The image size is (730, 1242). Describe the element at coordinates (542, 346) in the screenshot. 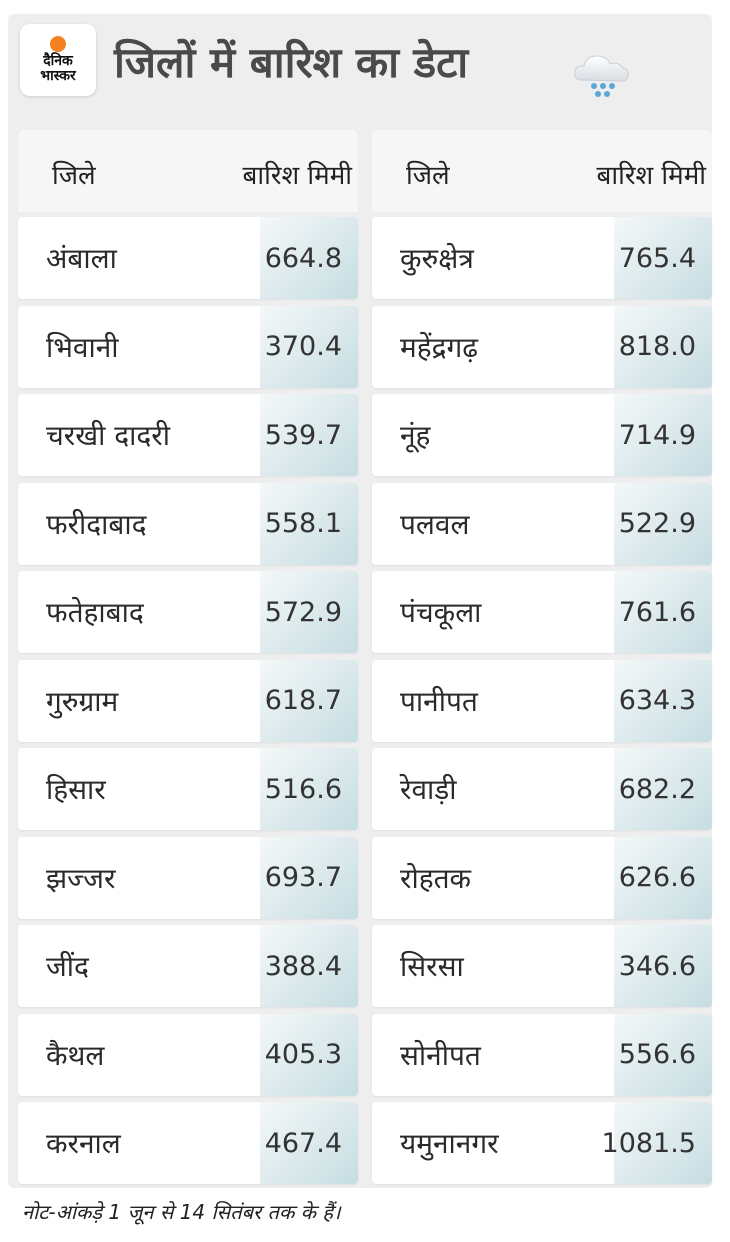

I see `table-row: महेंद्रगढ़ 818.0` at that location.